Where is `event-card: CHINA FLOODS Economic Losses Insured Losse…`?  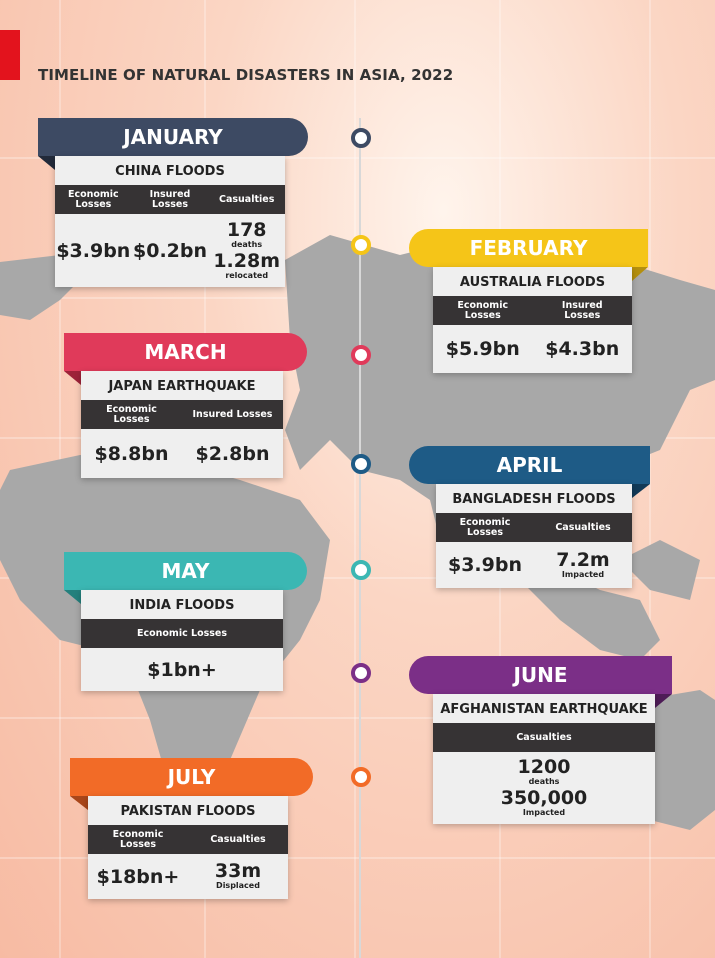
event-card: CHINA FLOODS Economic Losses Insured Losse… is located at coordinates (170, 221).